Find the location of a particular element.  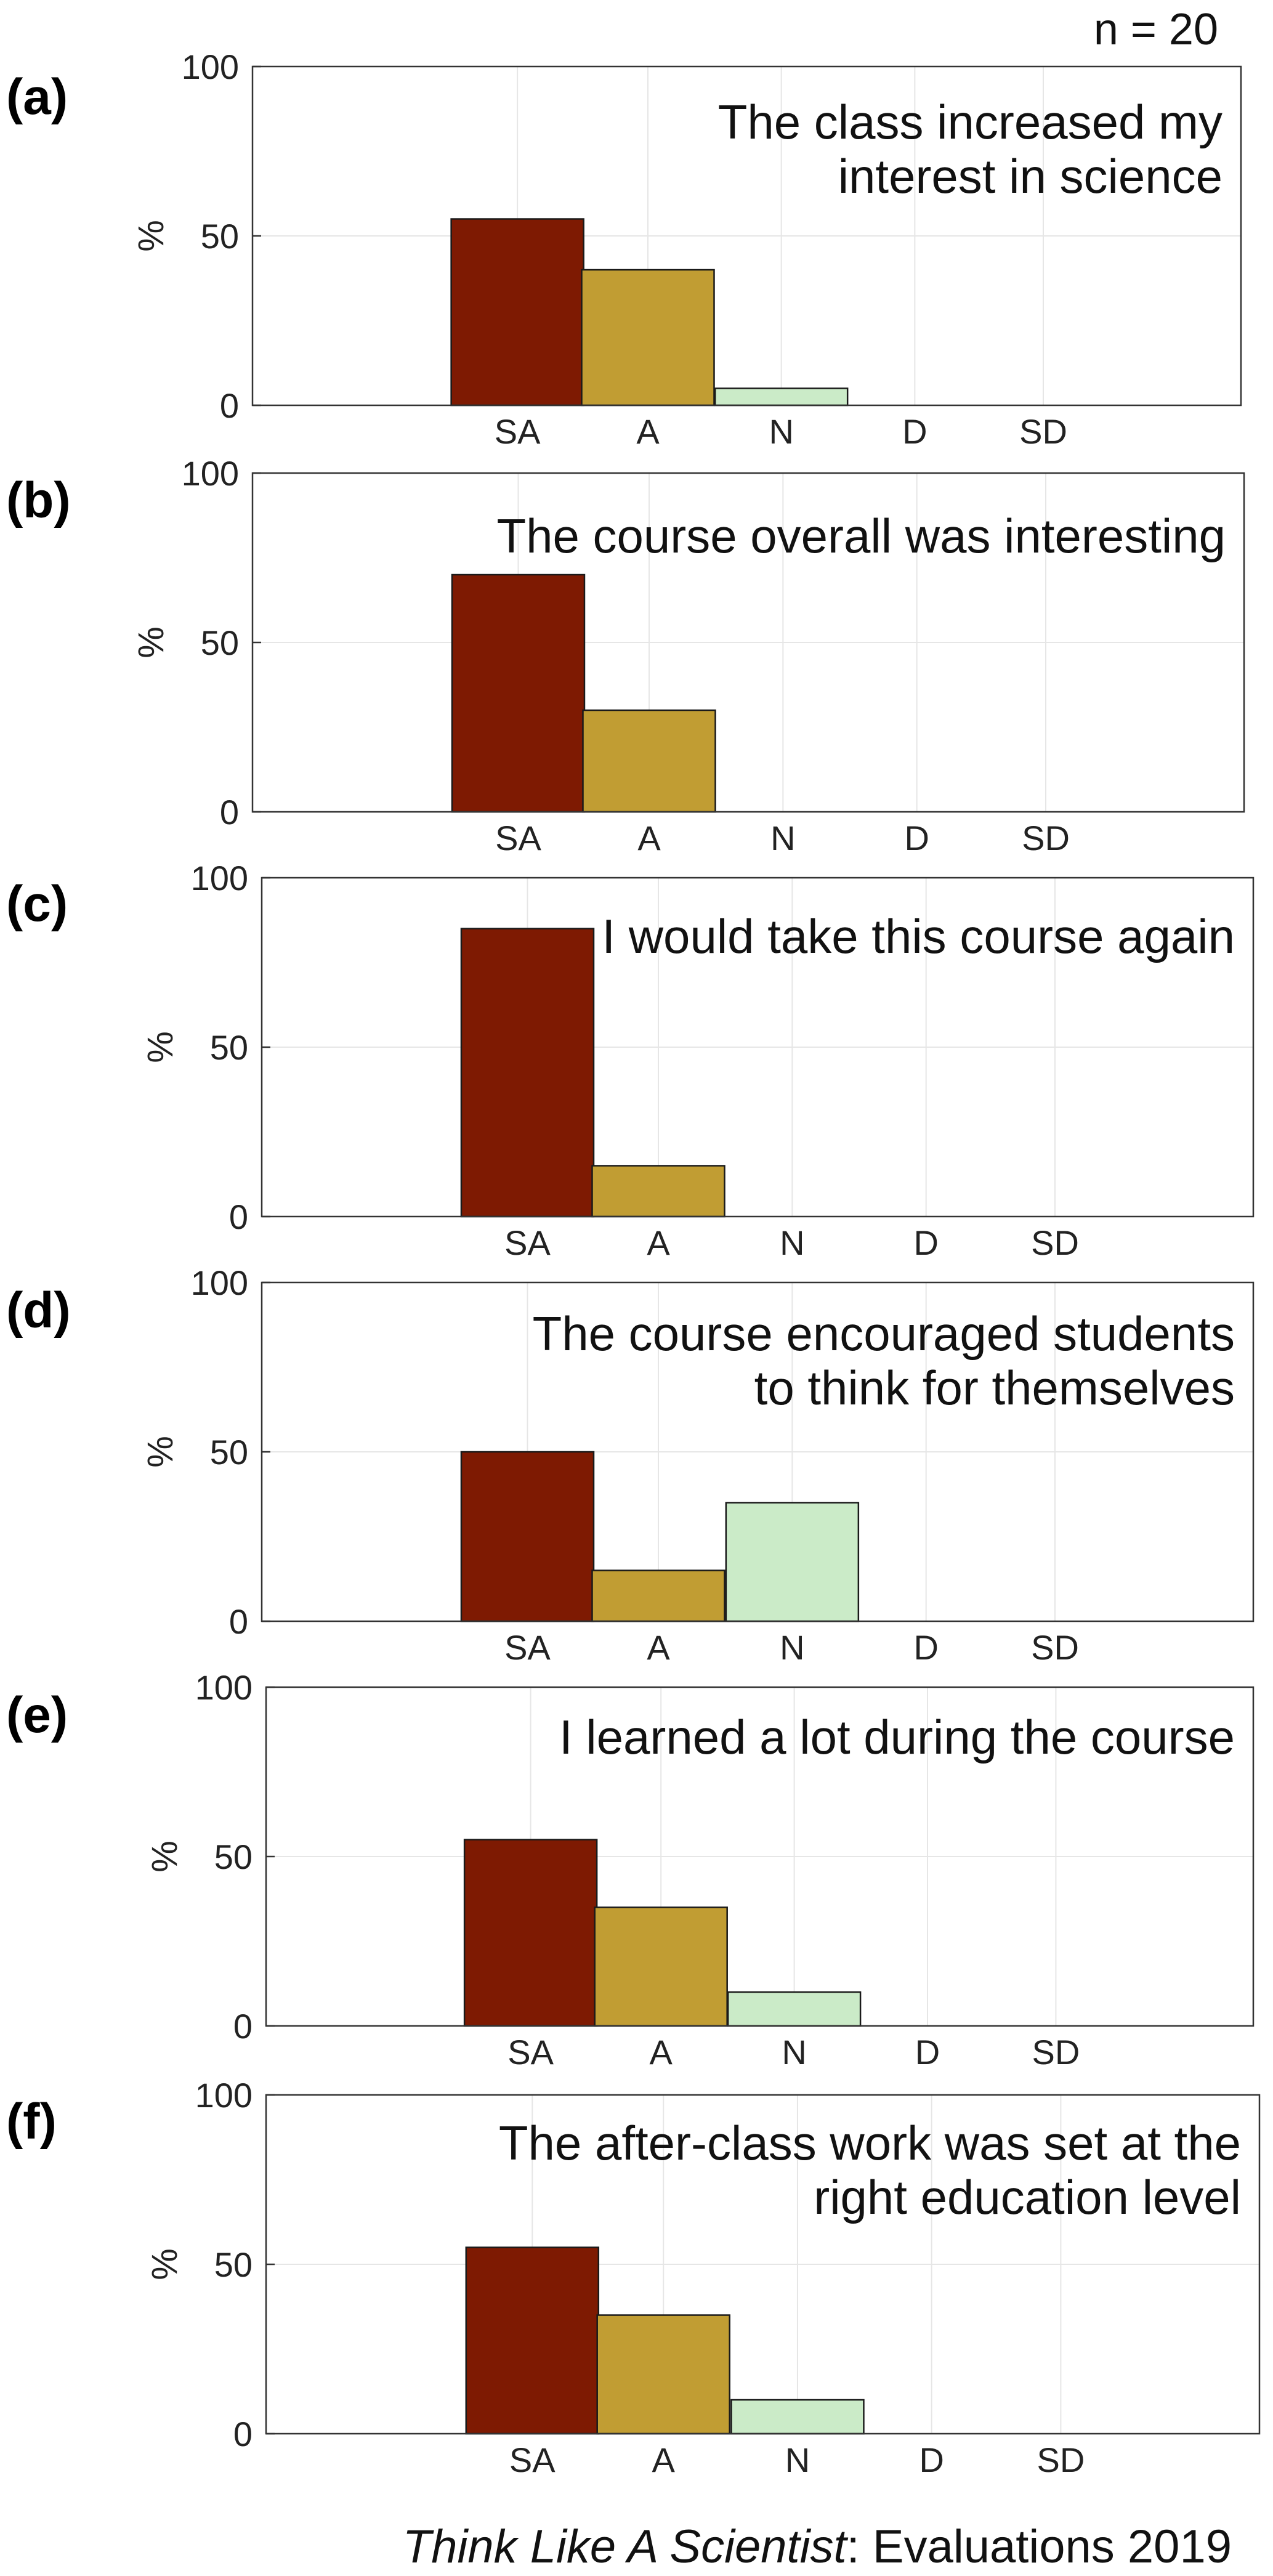

figure-footer-title: Think Like A Scientist: Evaluations 2019 is located at coordinates (817, 2547).